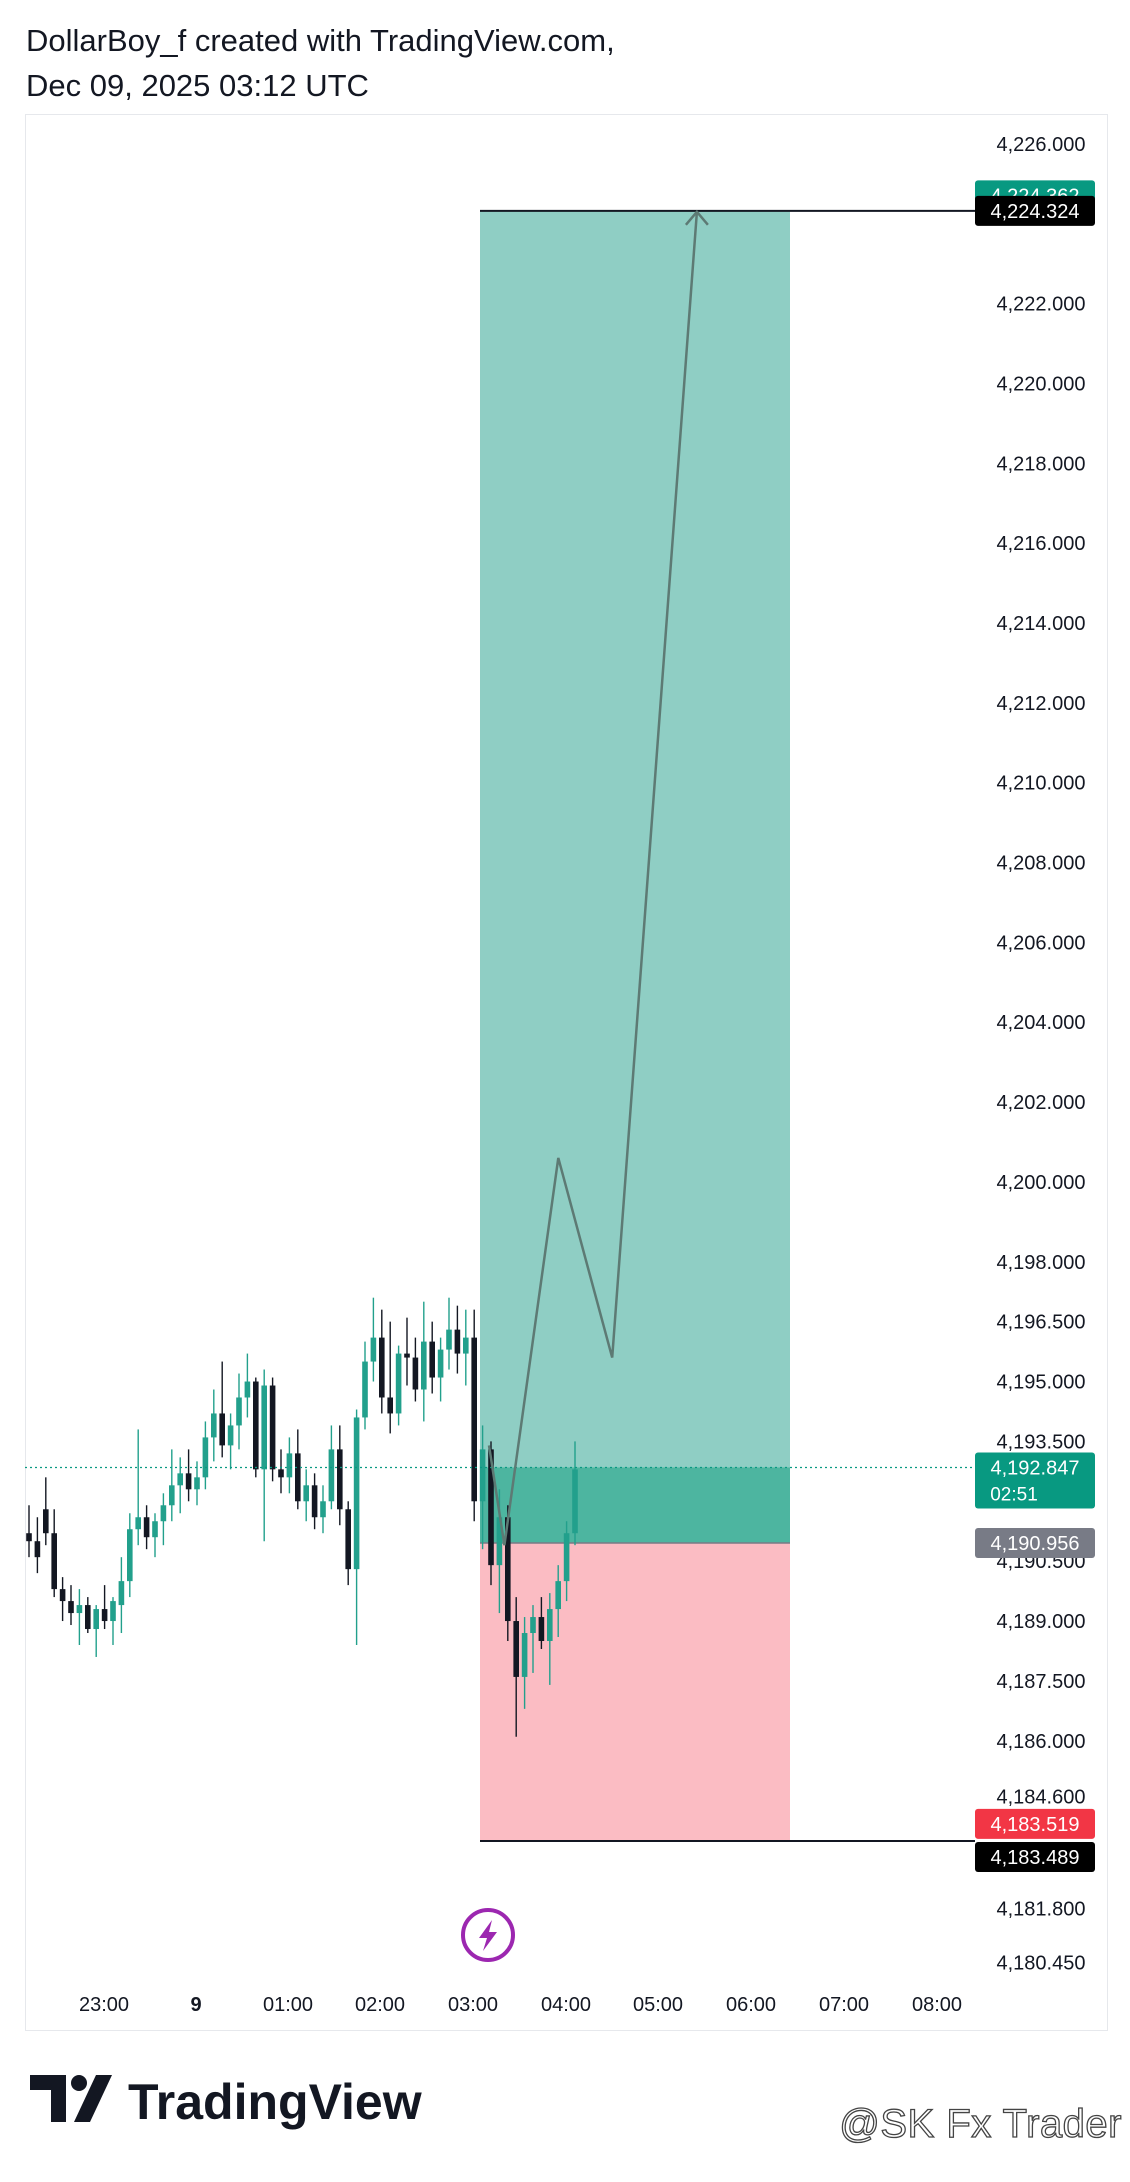 Image resolution: width=1130 pixels, height=2182 pixels. Describe the element at coordinates (1041, 704) in the screenshot. I see `price-tick-label: 4,212.000` at that location.